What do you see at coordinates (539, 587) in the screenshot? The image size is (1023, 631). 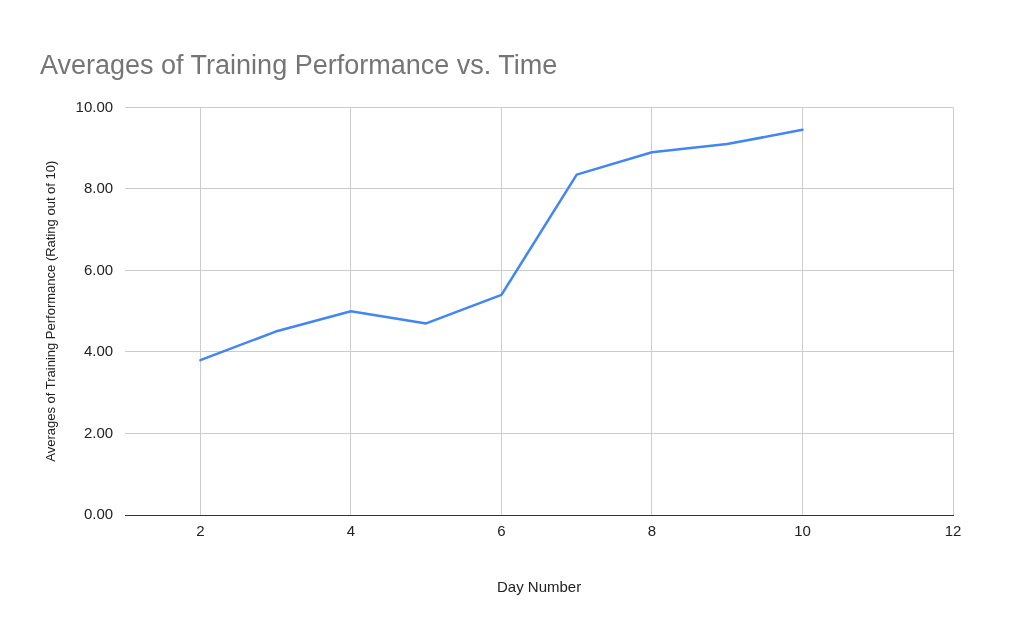 I see `x-axis-title: Day Number` at bounding box center [539, 587].